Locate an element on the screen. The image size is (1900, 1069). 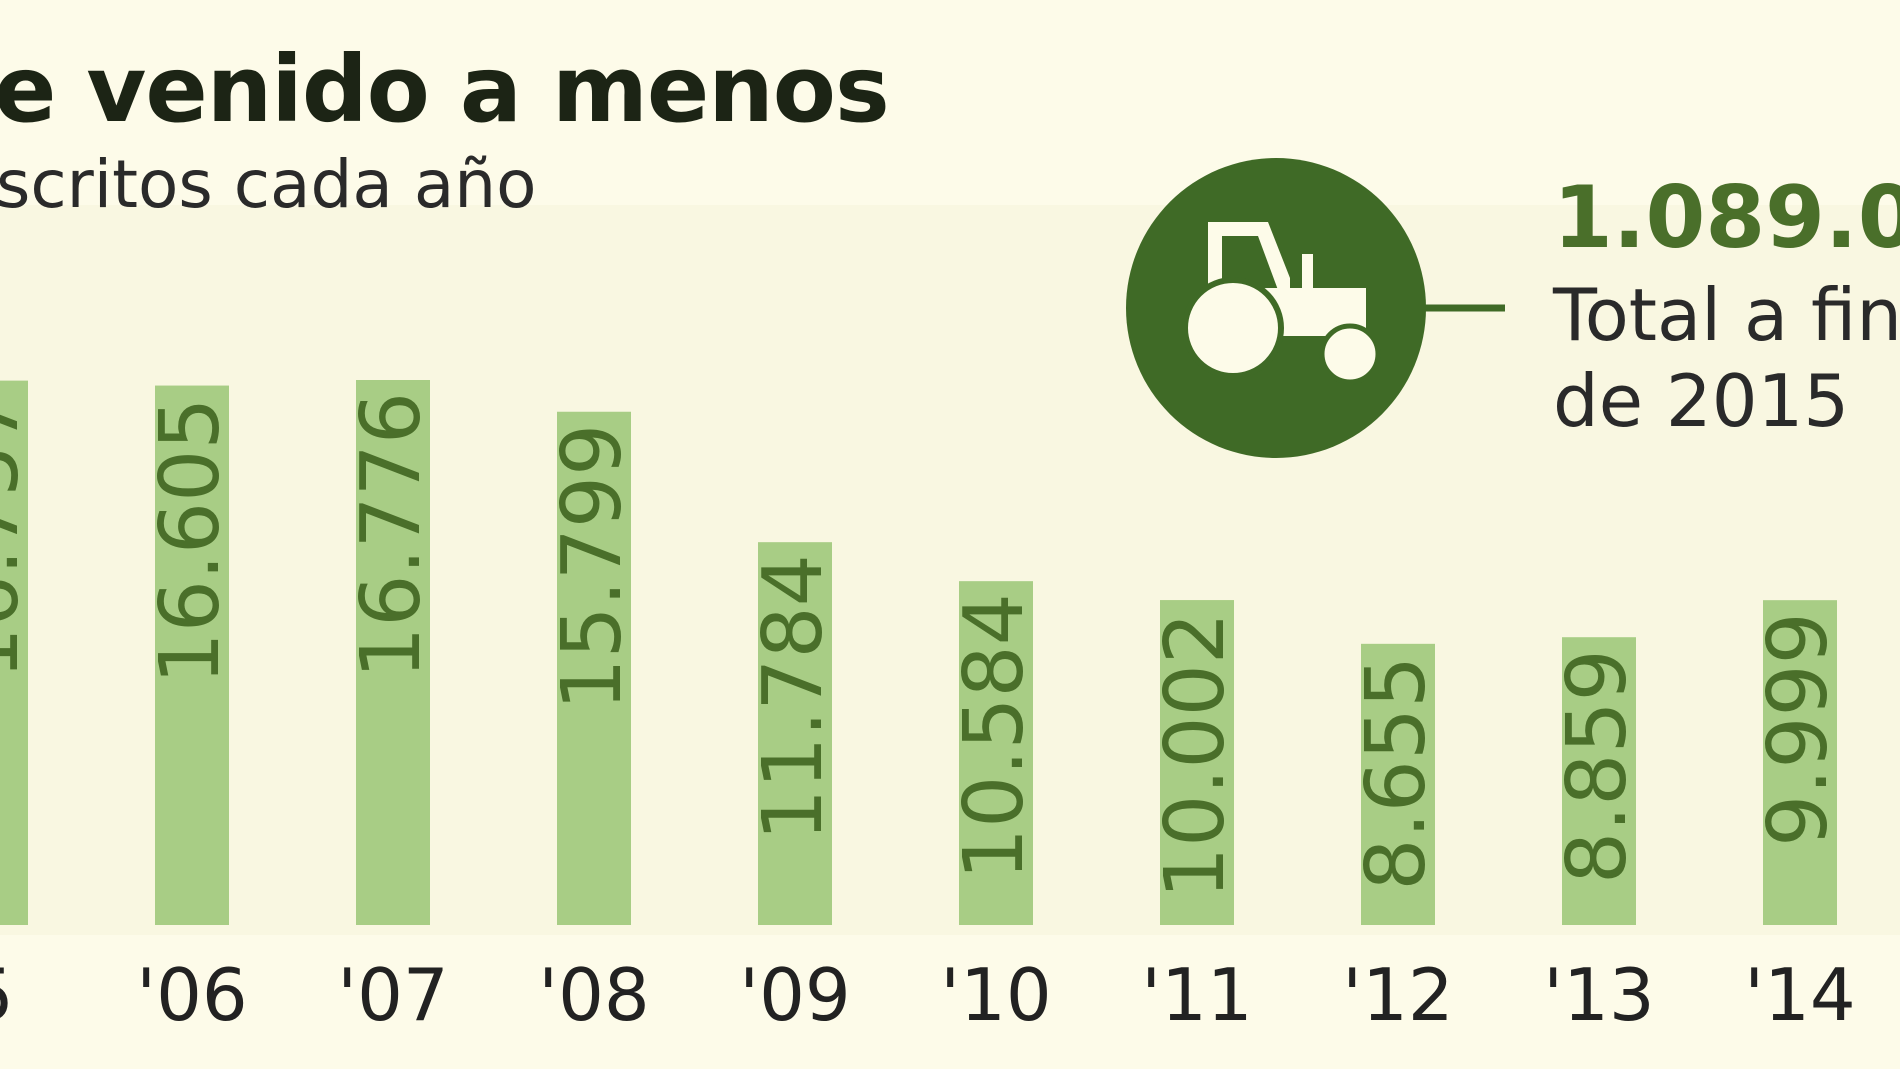
chart-title: e venido a menos is located at coordinates (445, 89).